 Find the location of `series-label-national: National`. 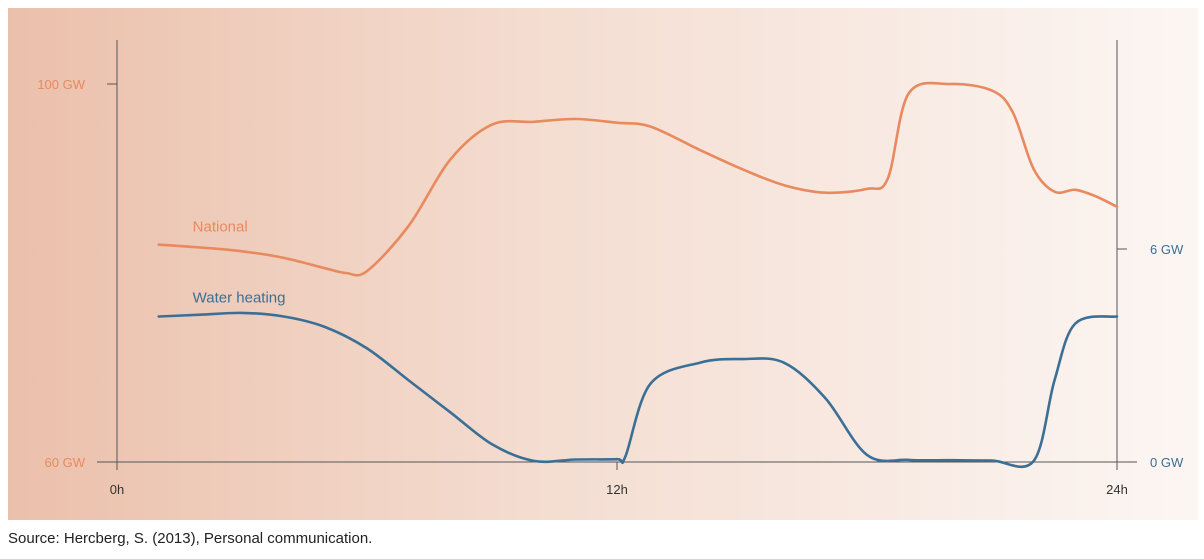

series-label-national: National is located at coordinates (220, 226).